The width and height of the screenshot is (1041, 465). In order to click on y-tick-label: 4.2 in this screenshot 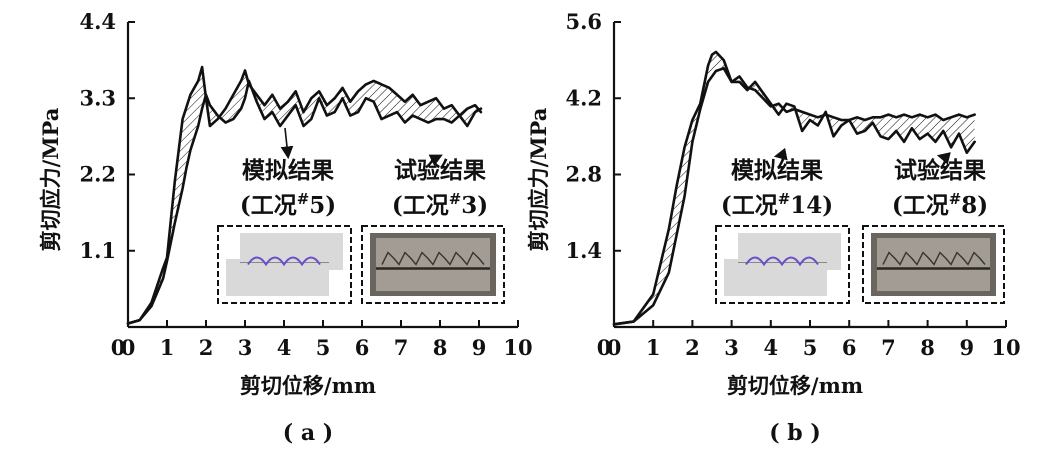, I will do `click(583, 97)`.